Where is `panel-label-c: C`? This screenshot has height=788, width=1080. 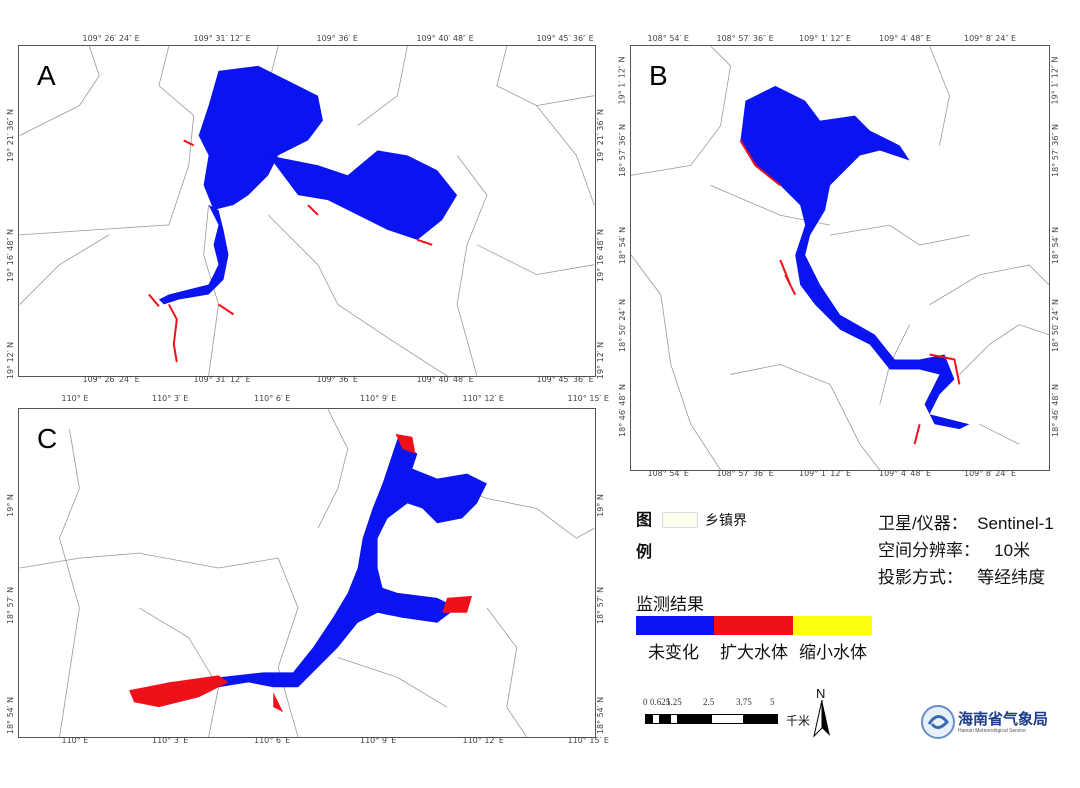 panel-label-c: C is located at coordinates (47, 438).